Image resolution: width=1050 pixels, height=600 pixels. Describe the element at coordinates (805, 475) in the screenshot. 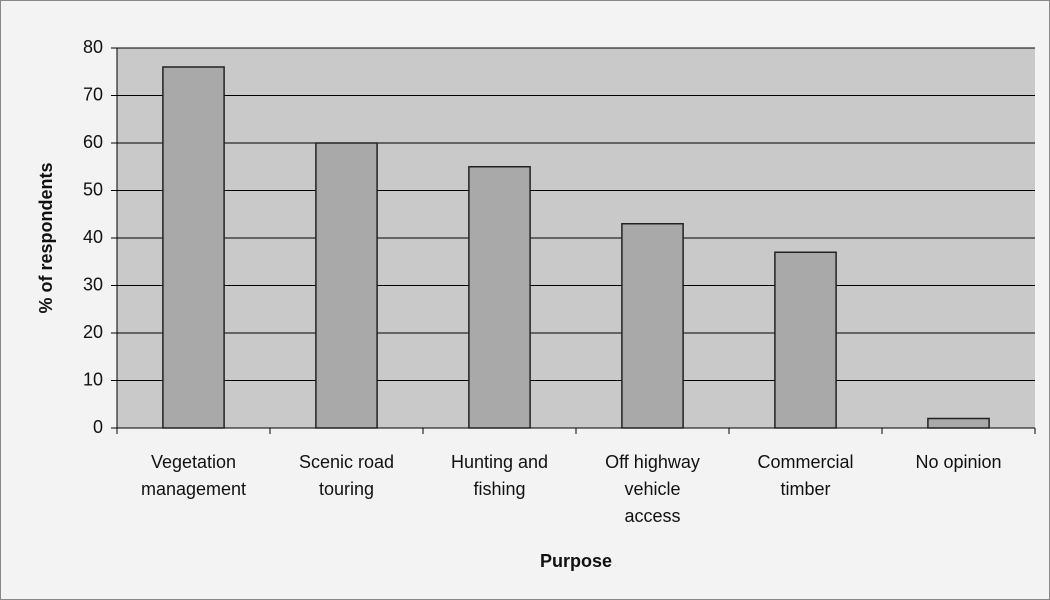

I see `x-tick-label: Commercial timber` at that location.